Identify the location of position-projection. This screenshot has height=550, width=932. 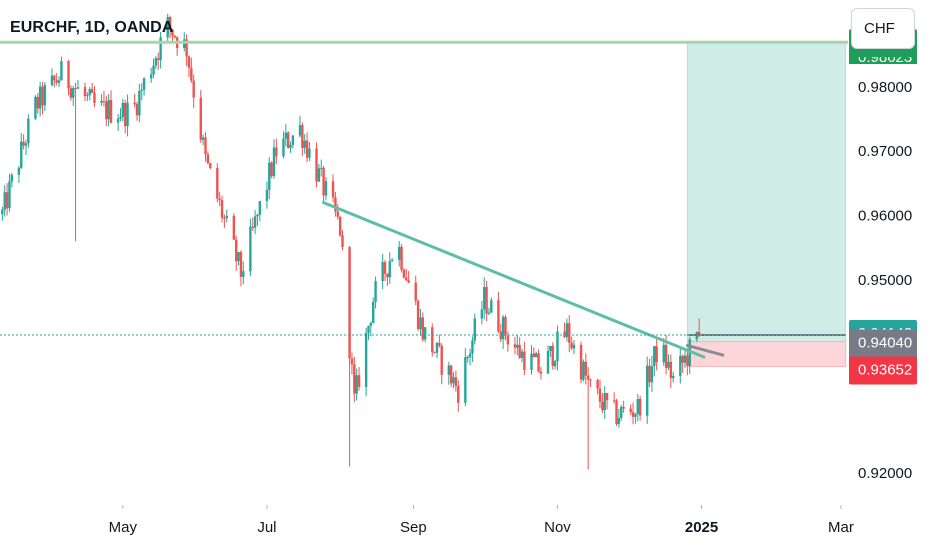
(705, 350).